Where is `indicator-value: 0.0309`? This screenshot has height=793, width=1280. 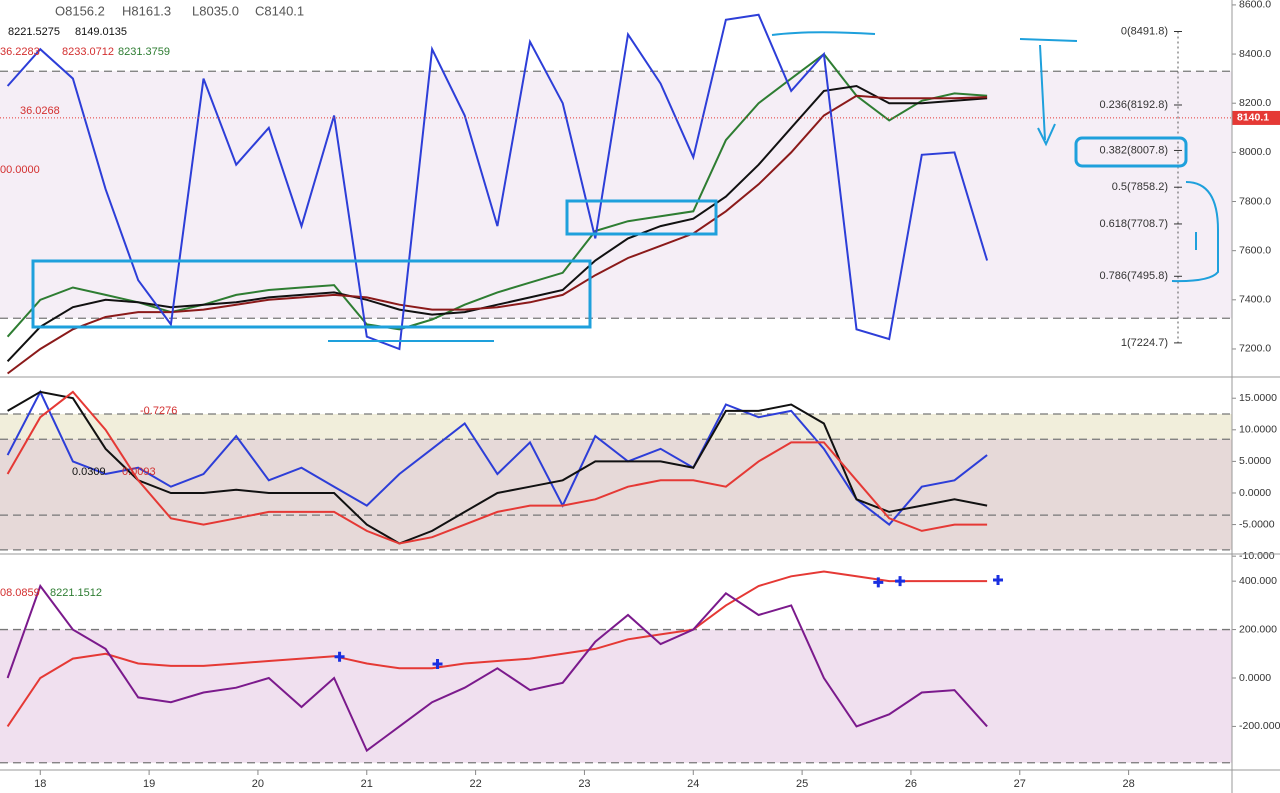 indicator-value: 0.0309 is located at coordinates (89, 472).